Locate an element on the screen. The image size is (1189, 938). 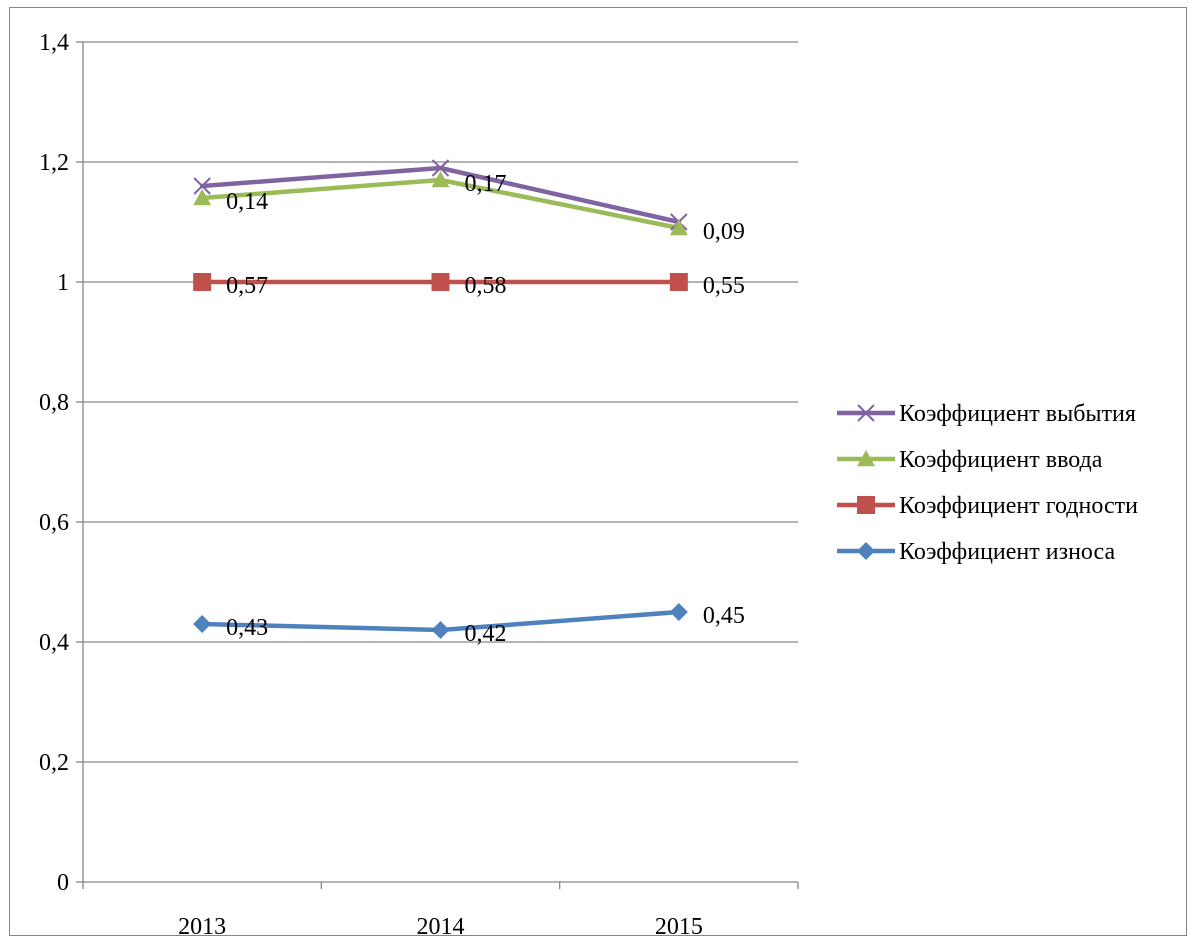
data-label: 0,42 is located at coordinates (486, 634).